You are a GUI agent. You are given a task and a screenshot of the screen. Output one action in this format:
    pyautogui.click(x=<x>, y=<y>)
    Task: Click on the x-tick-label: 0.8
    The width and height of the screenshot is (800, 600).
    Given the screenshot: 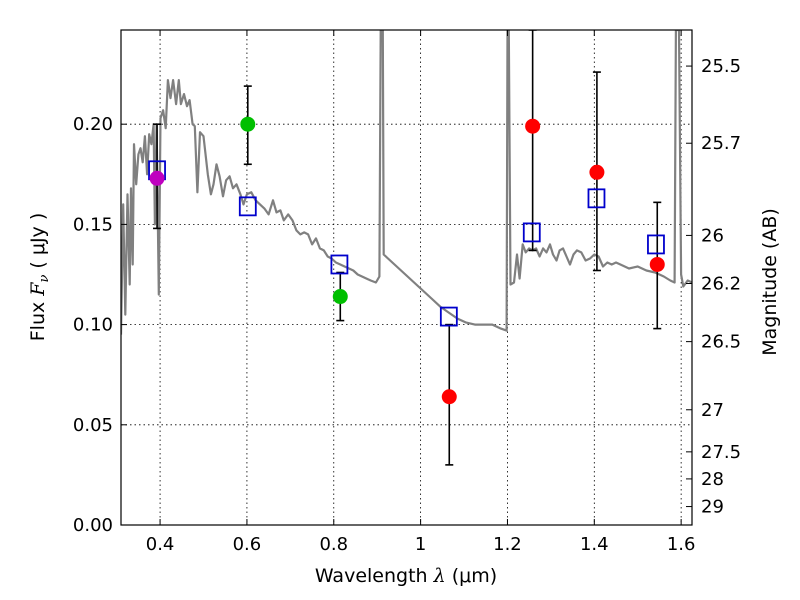 What is the action you would take?
    pyautogui.click(x=333, y=544)
    